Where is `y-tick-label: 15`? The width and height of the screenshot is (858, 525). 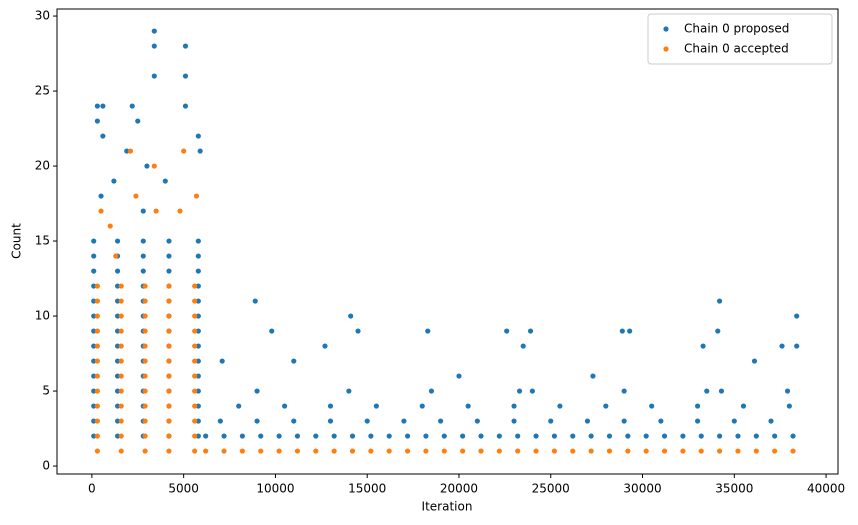 y-tick-label: 15 is located at coordinates (42, 241).